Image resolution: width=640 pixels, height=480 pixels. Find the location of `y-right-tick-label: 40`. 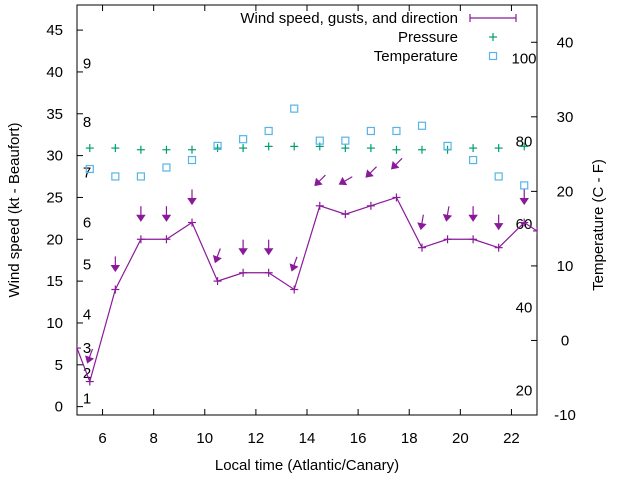

y-right-tick-label: 40 is located at coordinates (565, 42).